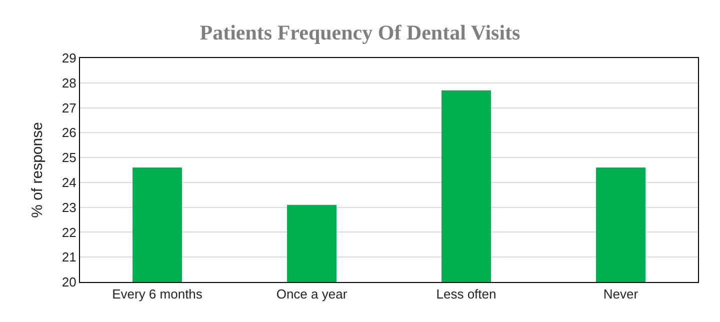  Describe the element at coordinates (69, 158) in the screenshot. I see `y-tick-label: 25` at that location.